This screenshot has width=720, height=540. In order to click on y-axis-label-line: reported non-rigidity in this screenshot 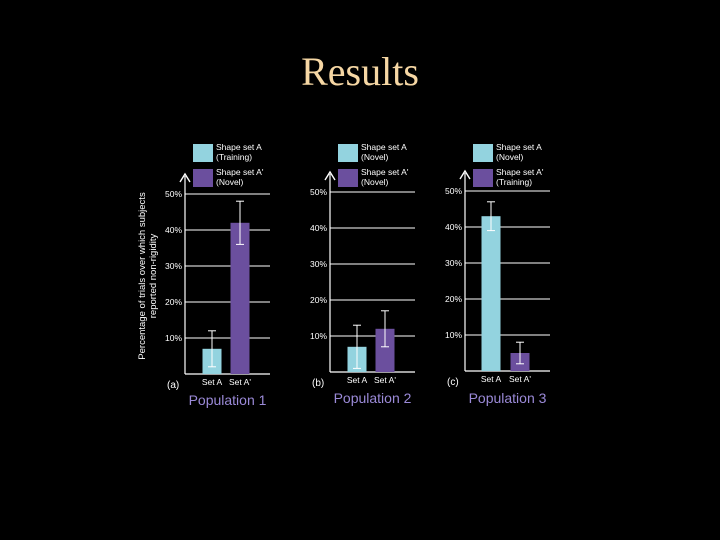, I will do `click(153, 276)`.